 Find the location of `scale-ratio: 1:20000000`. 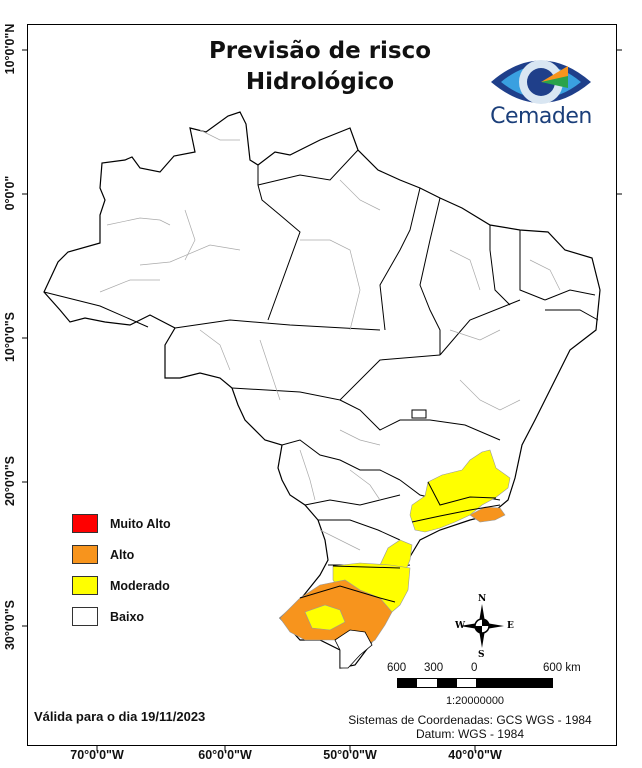

scale-ratio: 1:20000000 is located at coordinates (475, 701).